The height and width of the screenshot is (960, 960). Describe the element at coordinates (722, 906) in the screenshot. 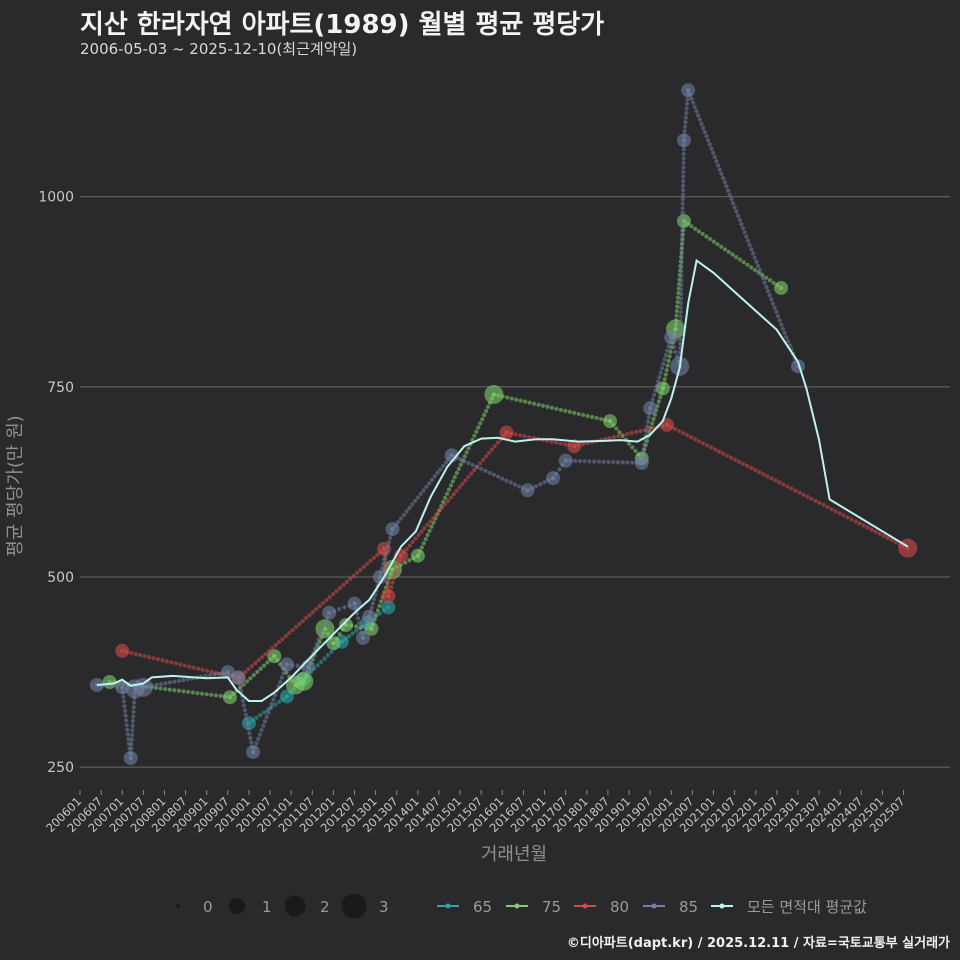

I see `legend-item-4-dot` at that location.